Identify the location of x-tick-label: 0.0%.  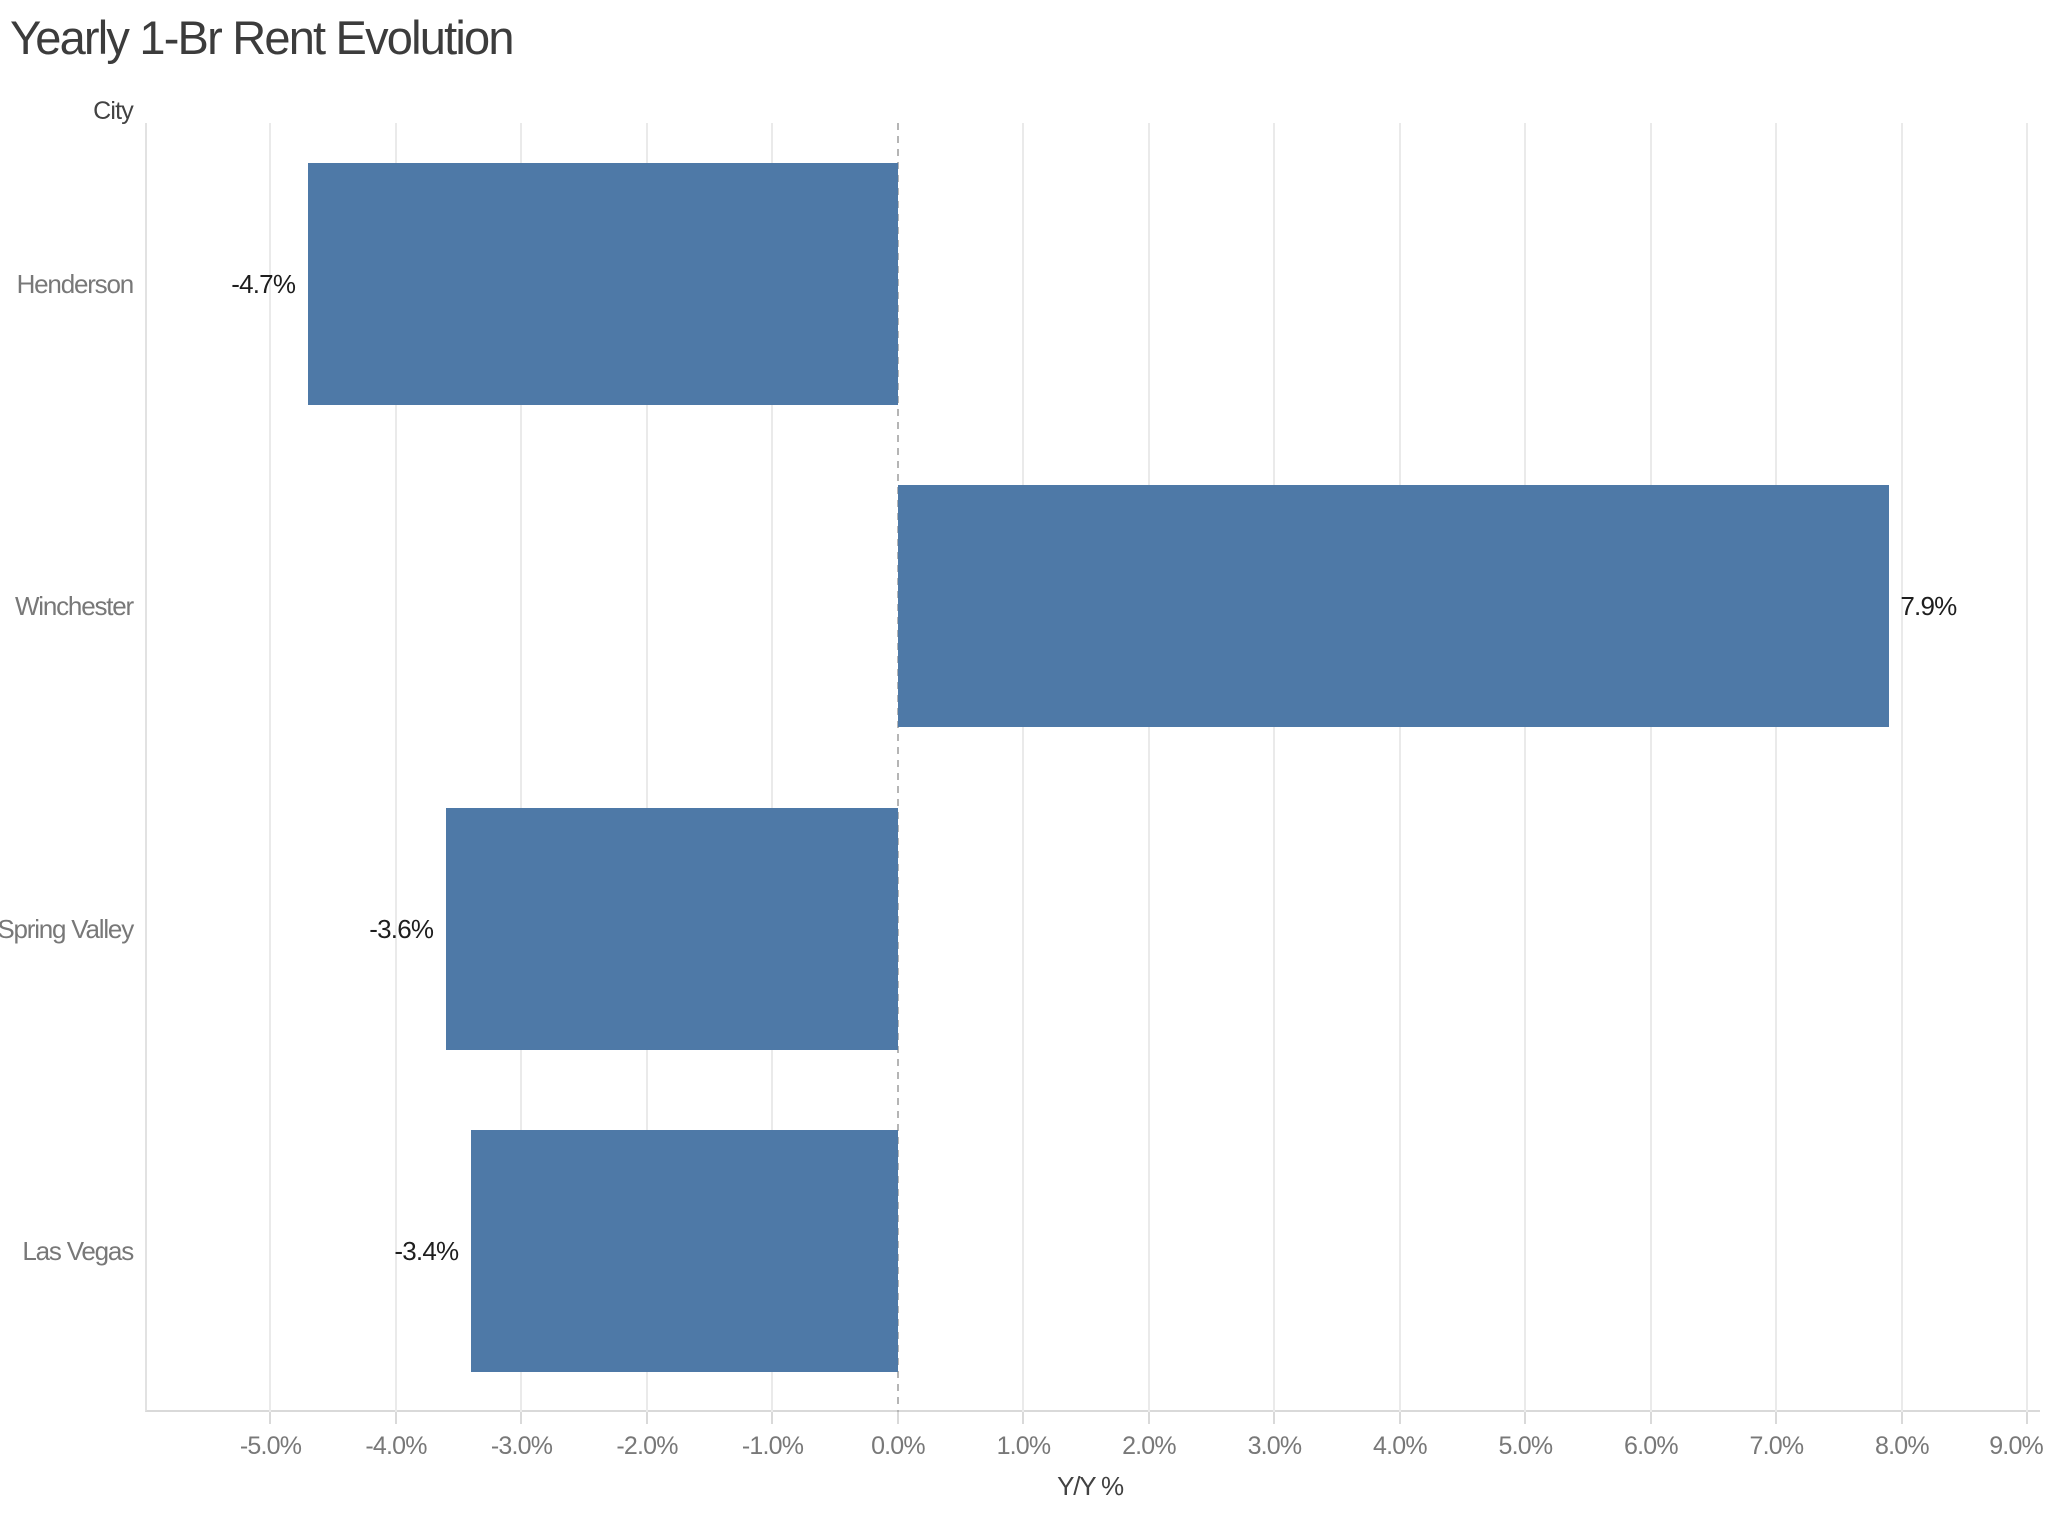
(898, 1446).